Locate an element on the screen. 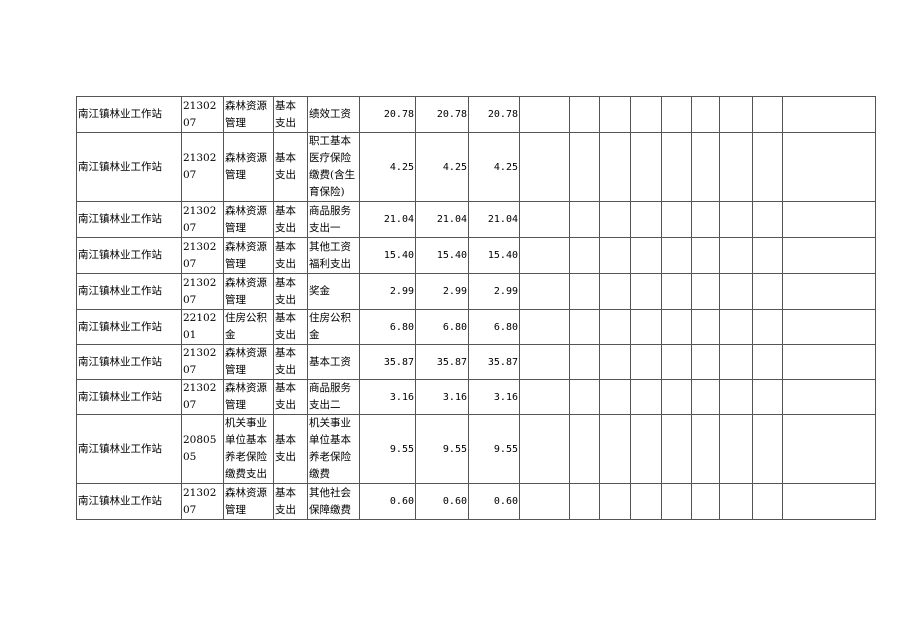  item-cell: 职工基本医疗保险缴费(含生育保险) is located at coordinates (333, 167).